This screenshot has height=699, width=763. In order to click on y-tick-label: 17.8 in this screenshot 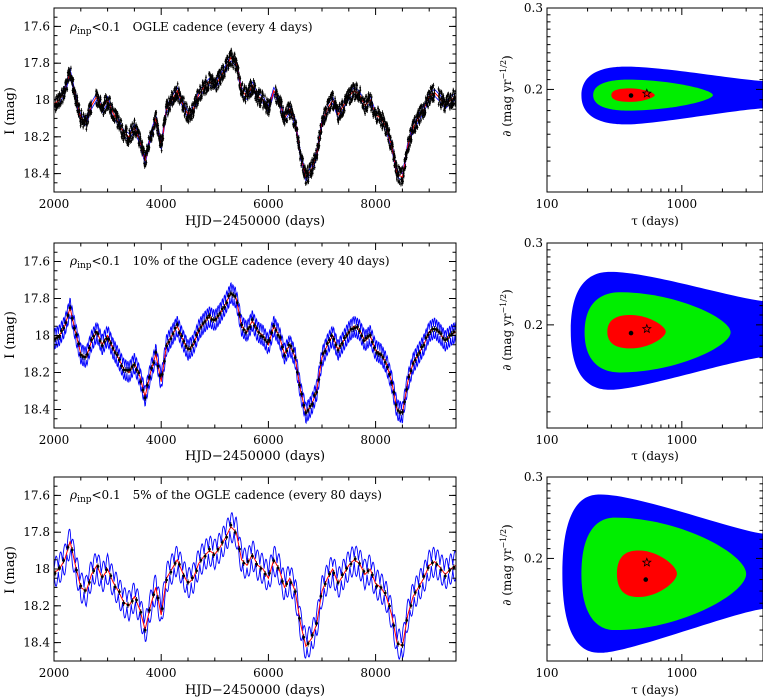, I will do `click(36, 299)`.